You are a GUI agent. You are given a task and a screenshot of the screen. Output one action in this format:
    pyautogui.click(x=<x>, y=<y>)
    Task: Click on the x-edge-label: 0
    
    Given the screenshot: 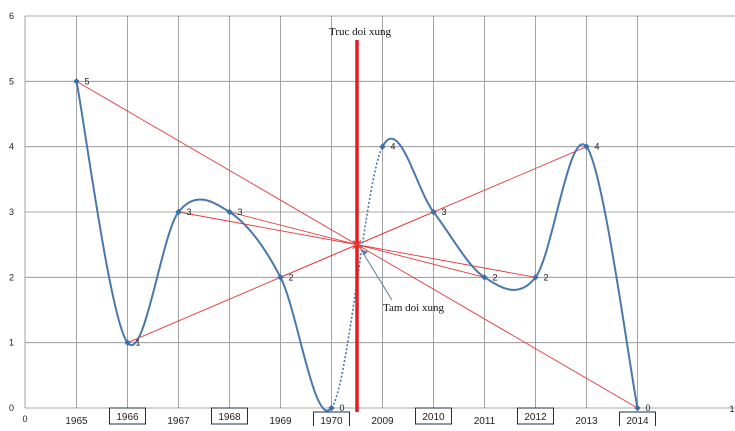 What is the action you would take?
    pyautogui.click(x=24, y=419)
    